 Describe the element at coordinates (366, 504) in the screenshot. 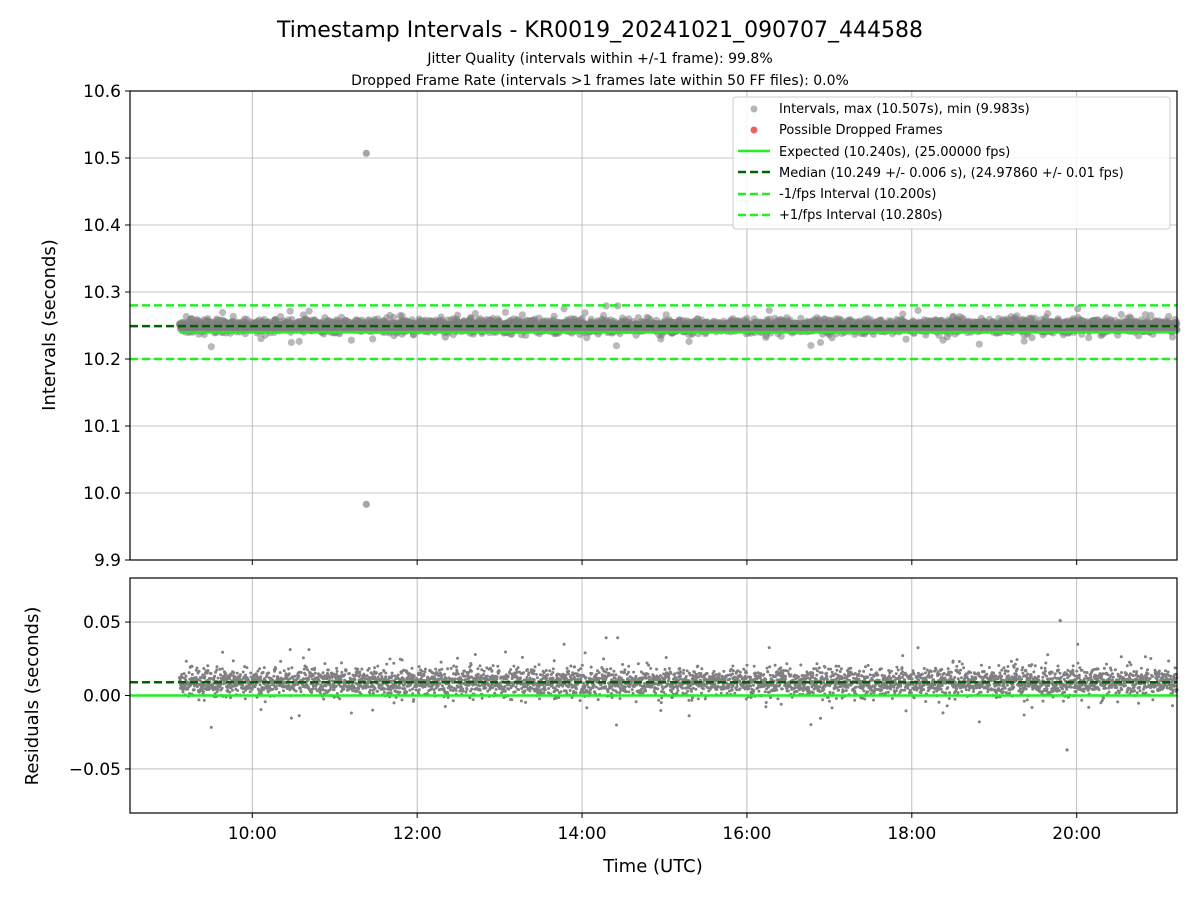

I see `interval-min-point` at that location.